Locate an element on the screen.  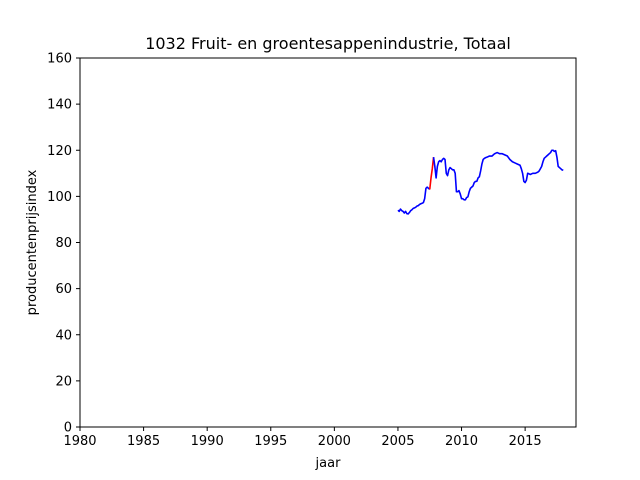
y-tick-label: 80 is located at coordinates (63, 243).